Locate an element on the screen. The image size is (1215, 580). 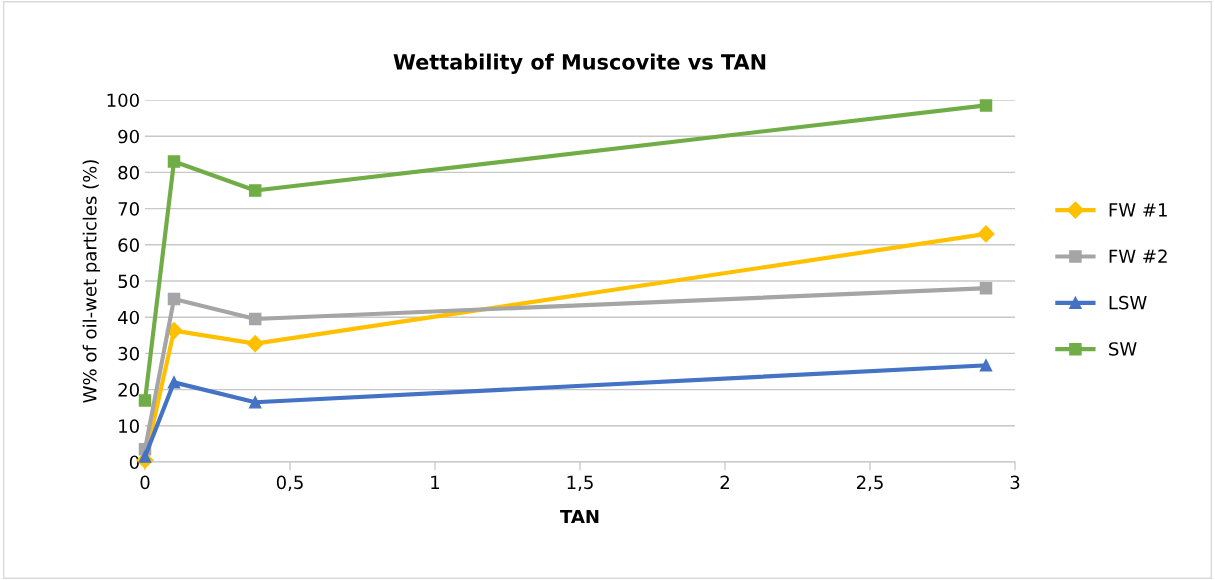
x-tick-label: 2 is located at coordinates (724, 482).